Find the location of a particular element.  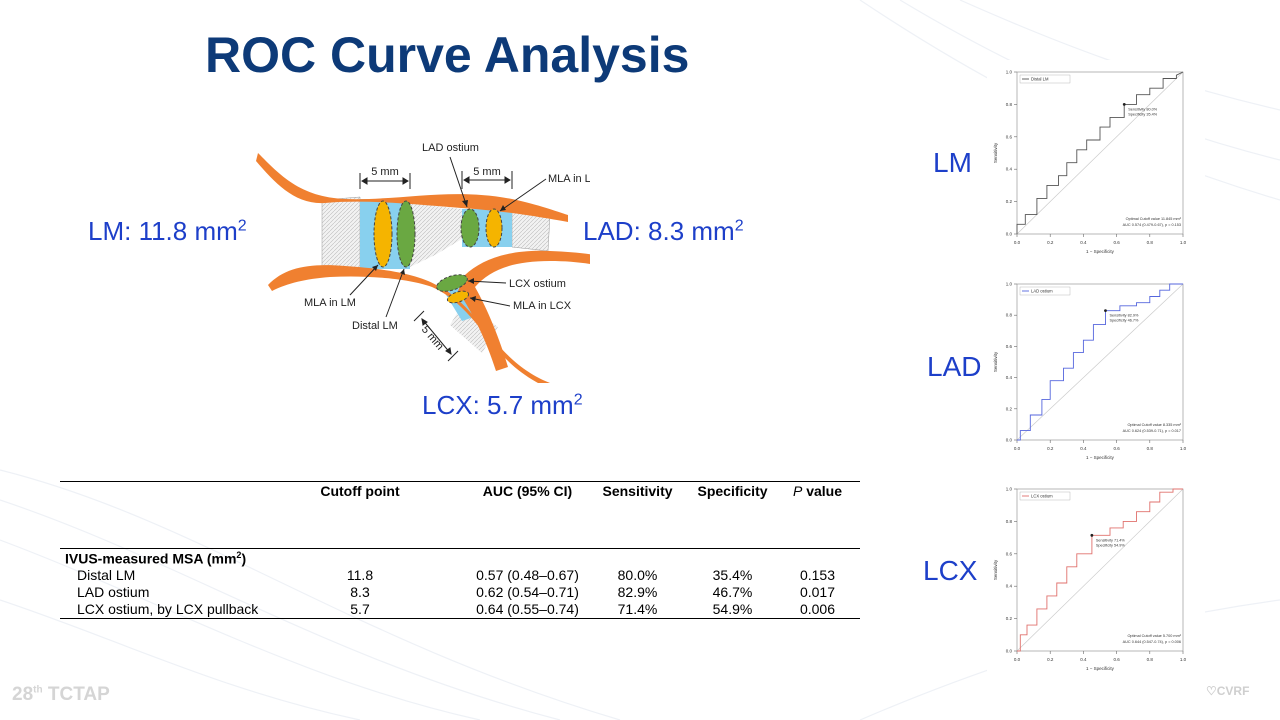

cutoff-annotation: Optimal Cutoff value 8.335 mm² is located at coordinates (1154, 425).